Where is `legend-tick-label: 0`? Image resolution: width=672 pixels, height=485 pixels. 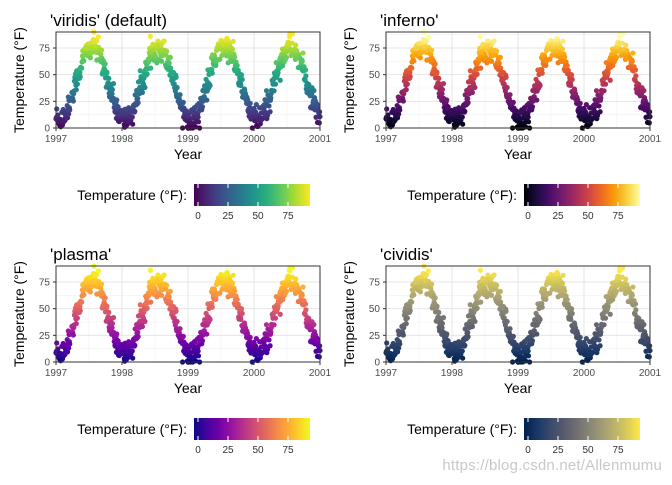
legend-tick-label: 0 is located at coordinates (198, 450).